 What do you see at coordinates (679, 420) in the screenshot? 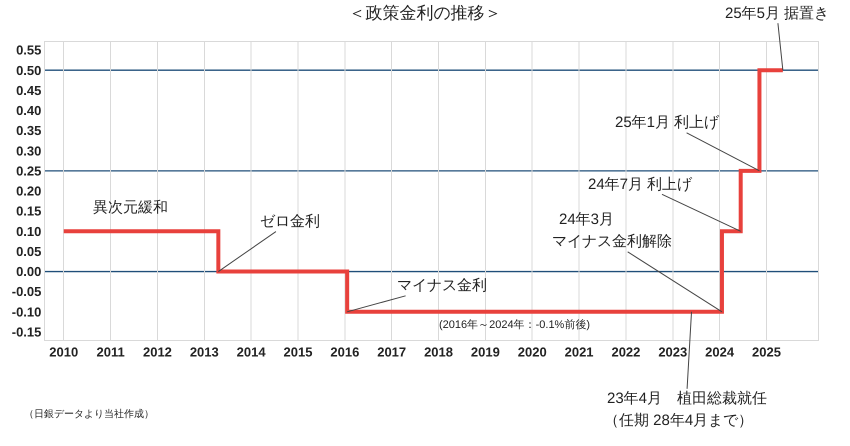
I see `text: （任期 28年4月まで）` at bounding box center [679, 420].